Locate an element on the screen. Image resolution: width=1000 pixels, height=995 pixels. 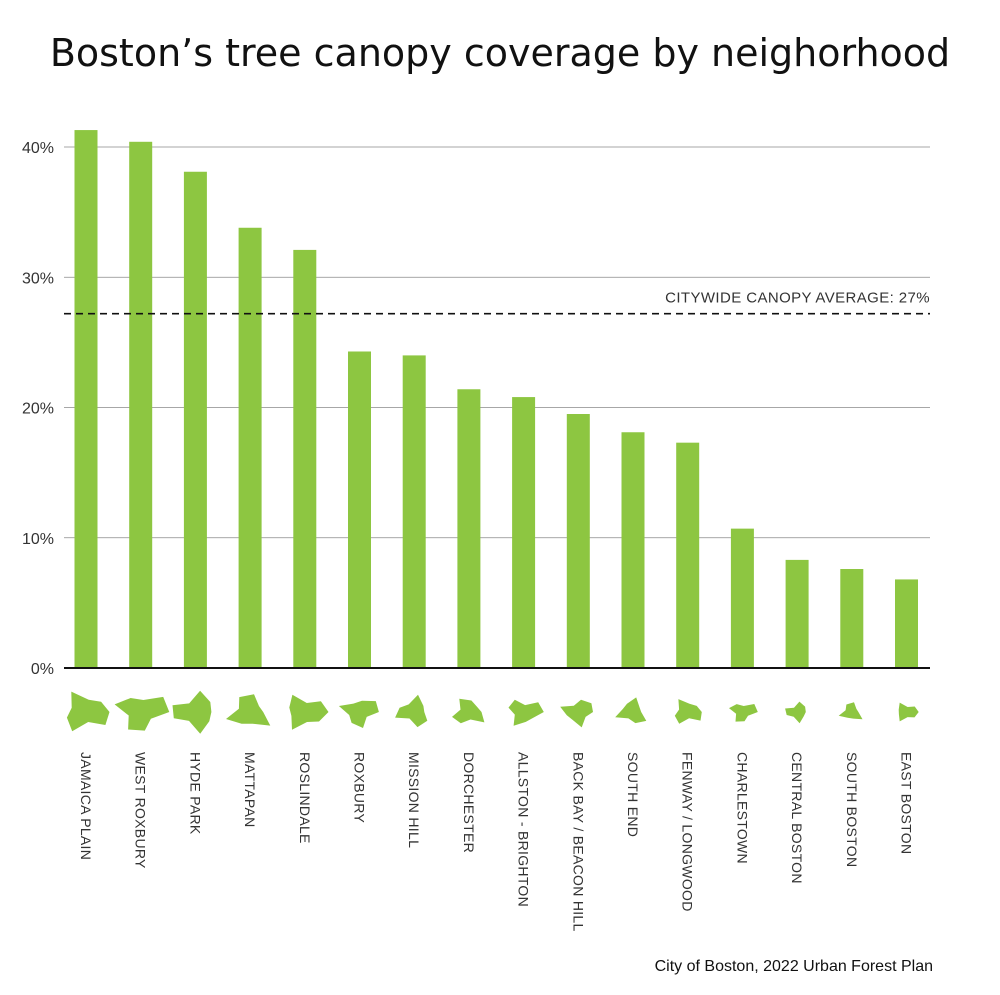
category-label: ROSLINDALE is located at coordinates (305, 798).